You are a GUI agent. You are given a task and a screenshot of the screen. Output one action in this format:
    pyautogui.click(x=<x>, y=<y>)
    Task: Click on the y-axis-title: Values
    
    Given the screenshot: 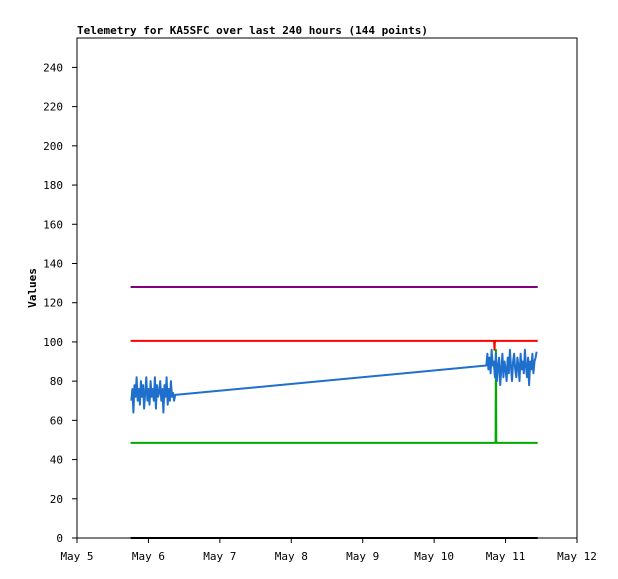 What is the action you would take?
    pyautogui.click(x=32, y=288)
    